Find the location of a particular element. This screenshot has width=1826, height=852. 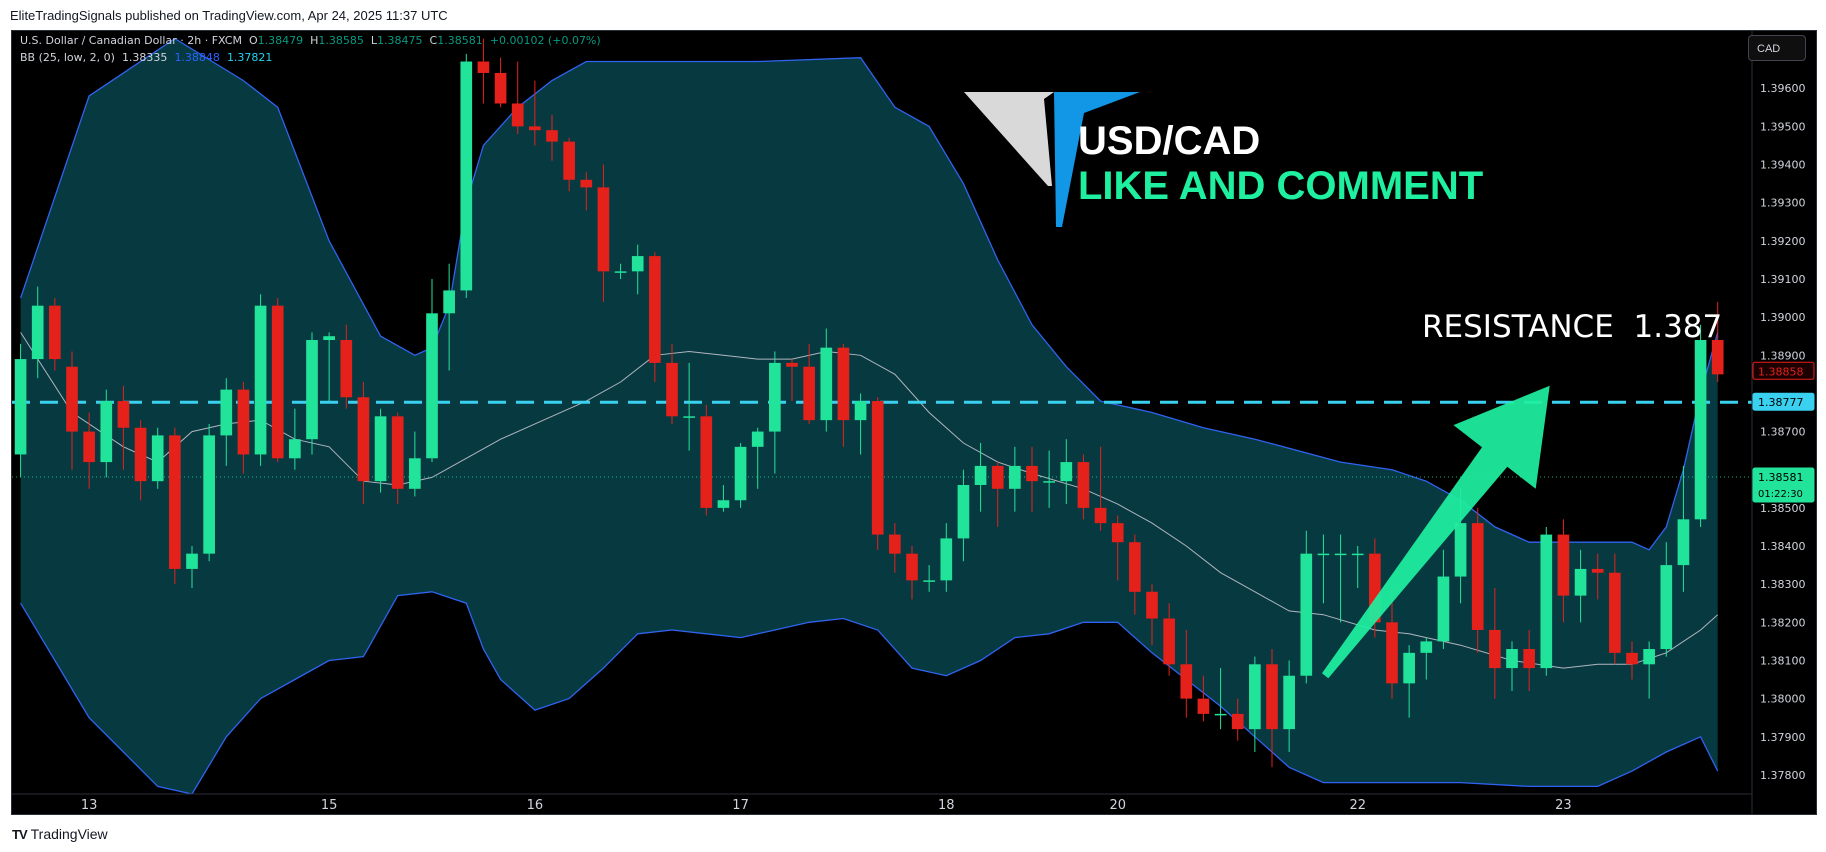

price-label-text: 1.38858 is located at coordinates (1781, 371).